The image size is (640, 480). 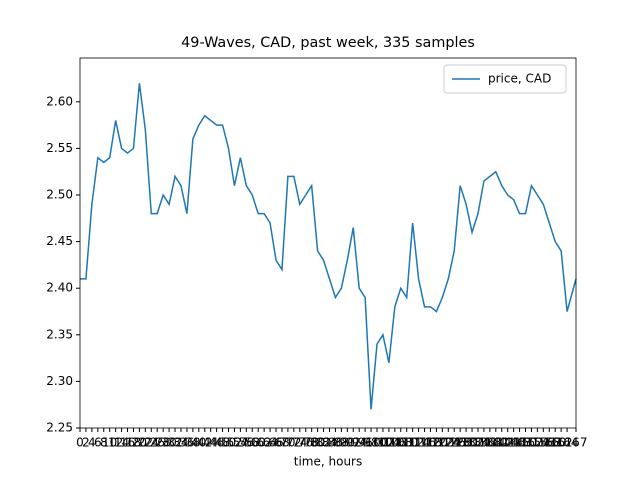 I want to click on x-tick-label: 8, so click(x=104, y=443).